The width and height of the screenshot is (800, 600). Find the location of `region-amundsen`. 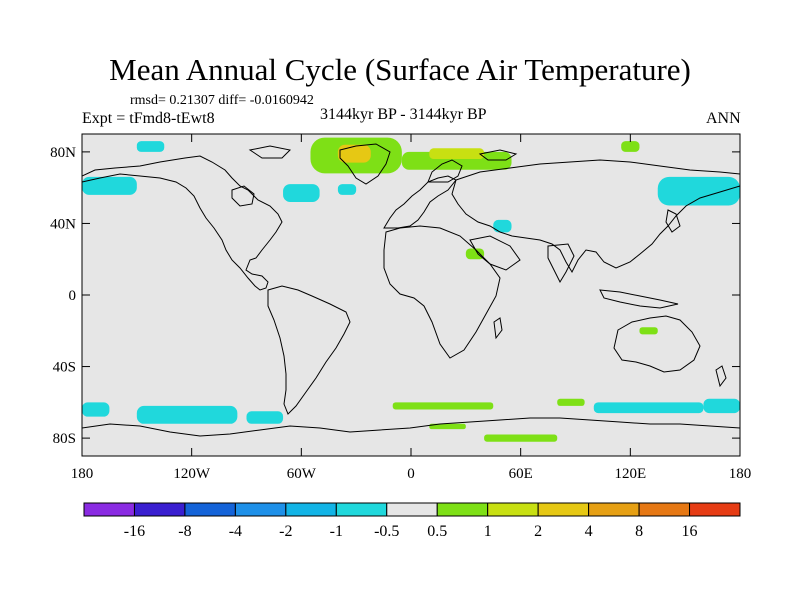

region-amundsen is located at coordinates (265, 417).